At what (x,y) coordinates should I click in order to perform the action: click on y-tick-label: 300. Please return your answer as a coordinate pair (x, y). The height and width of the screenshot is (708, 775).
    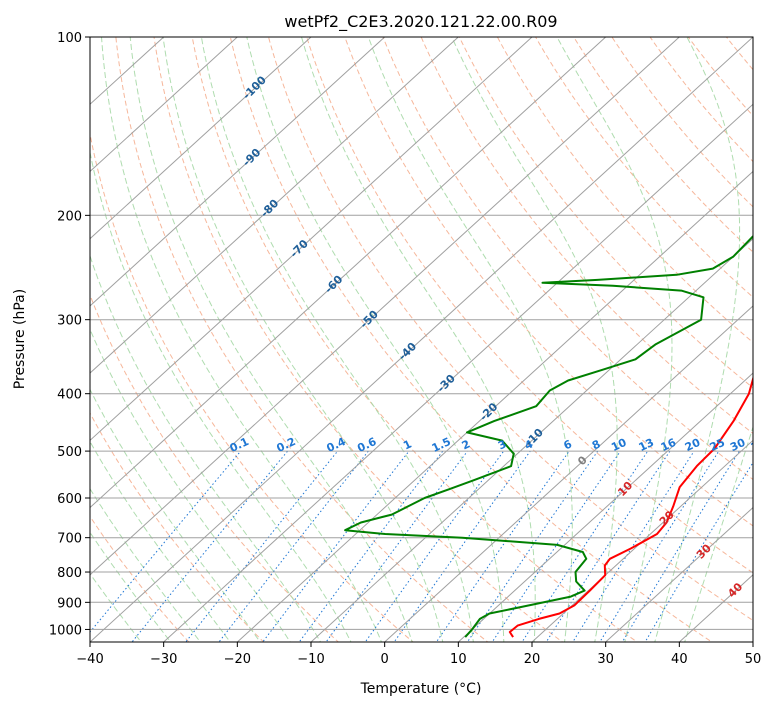
    Looking at the image, I should click on (69, 321).